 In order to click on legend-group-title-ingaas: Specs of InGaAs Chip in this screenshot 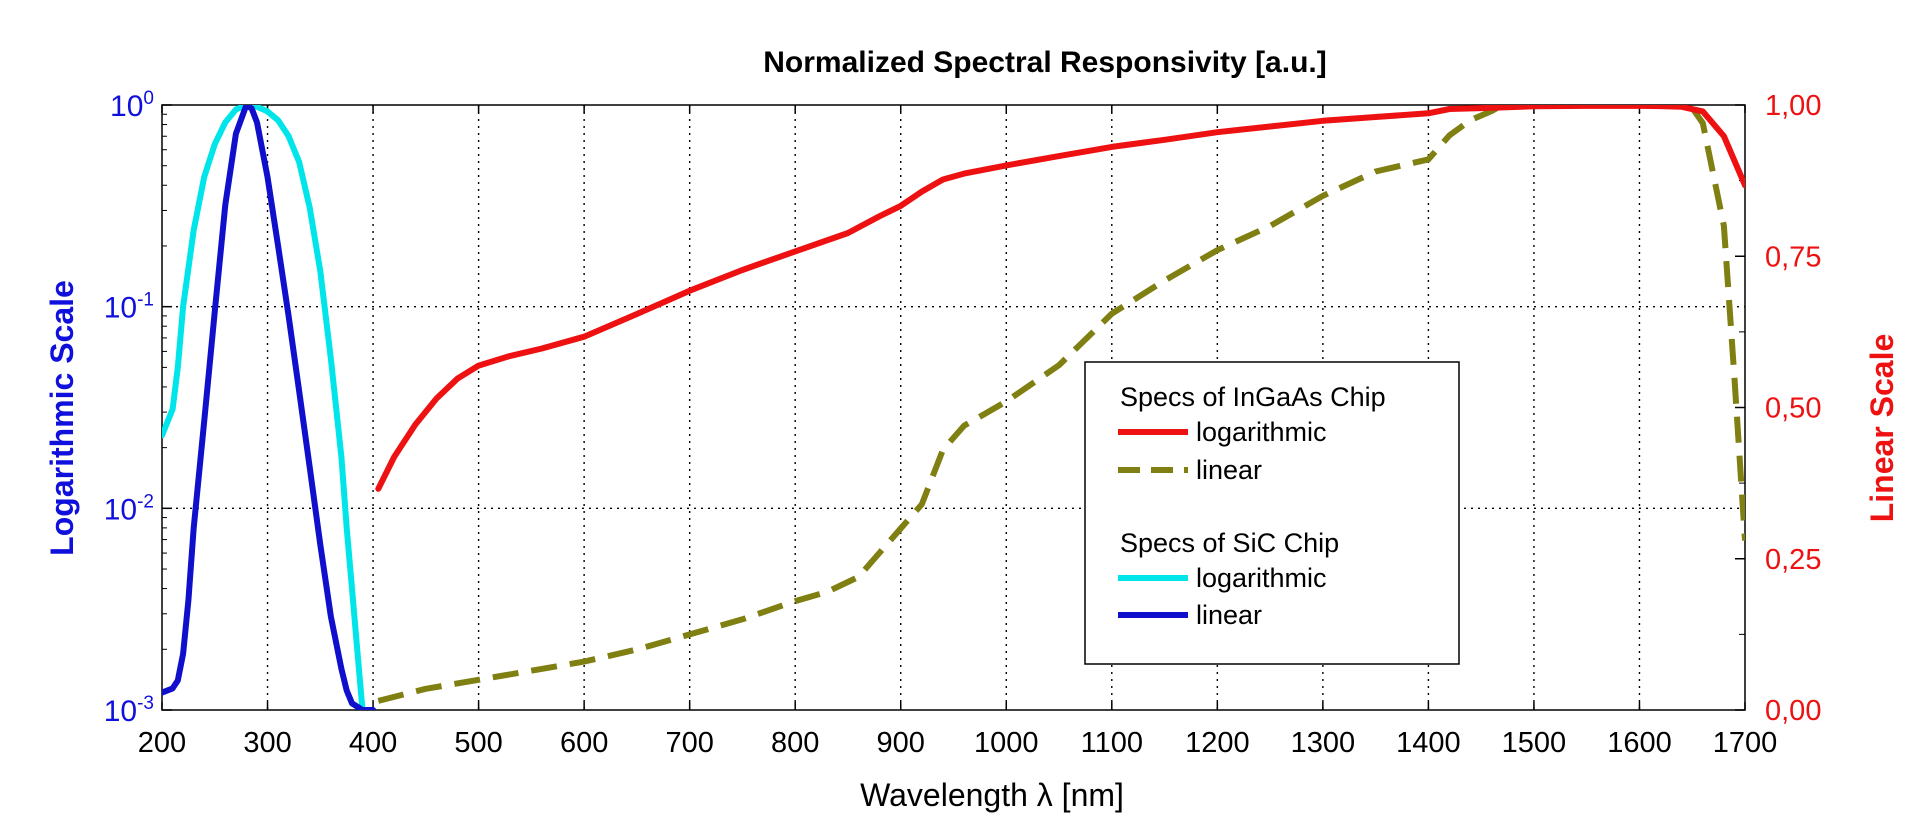, I will do `click(1253, 397)`.